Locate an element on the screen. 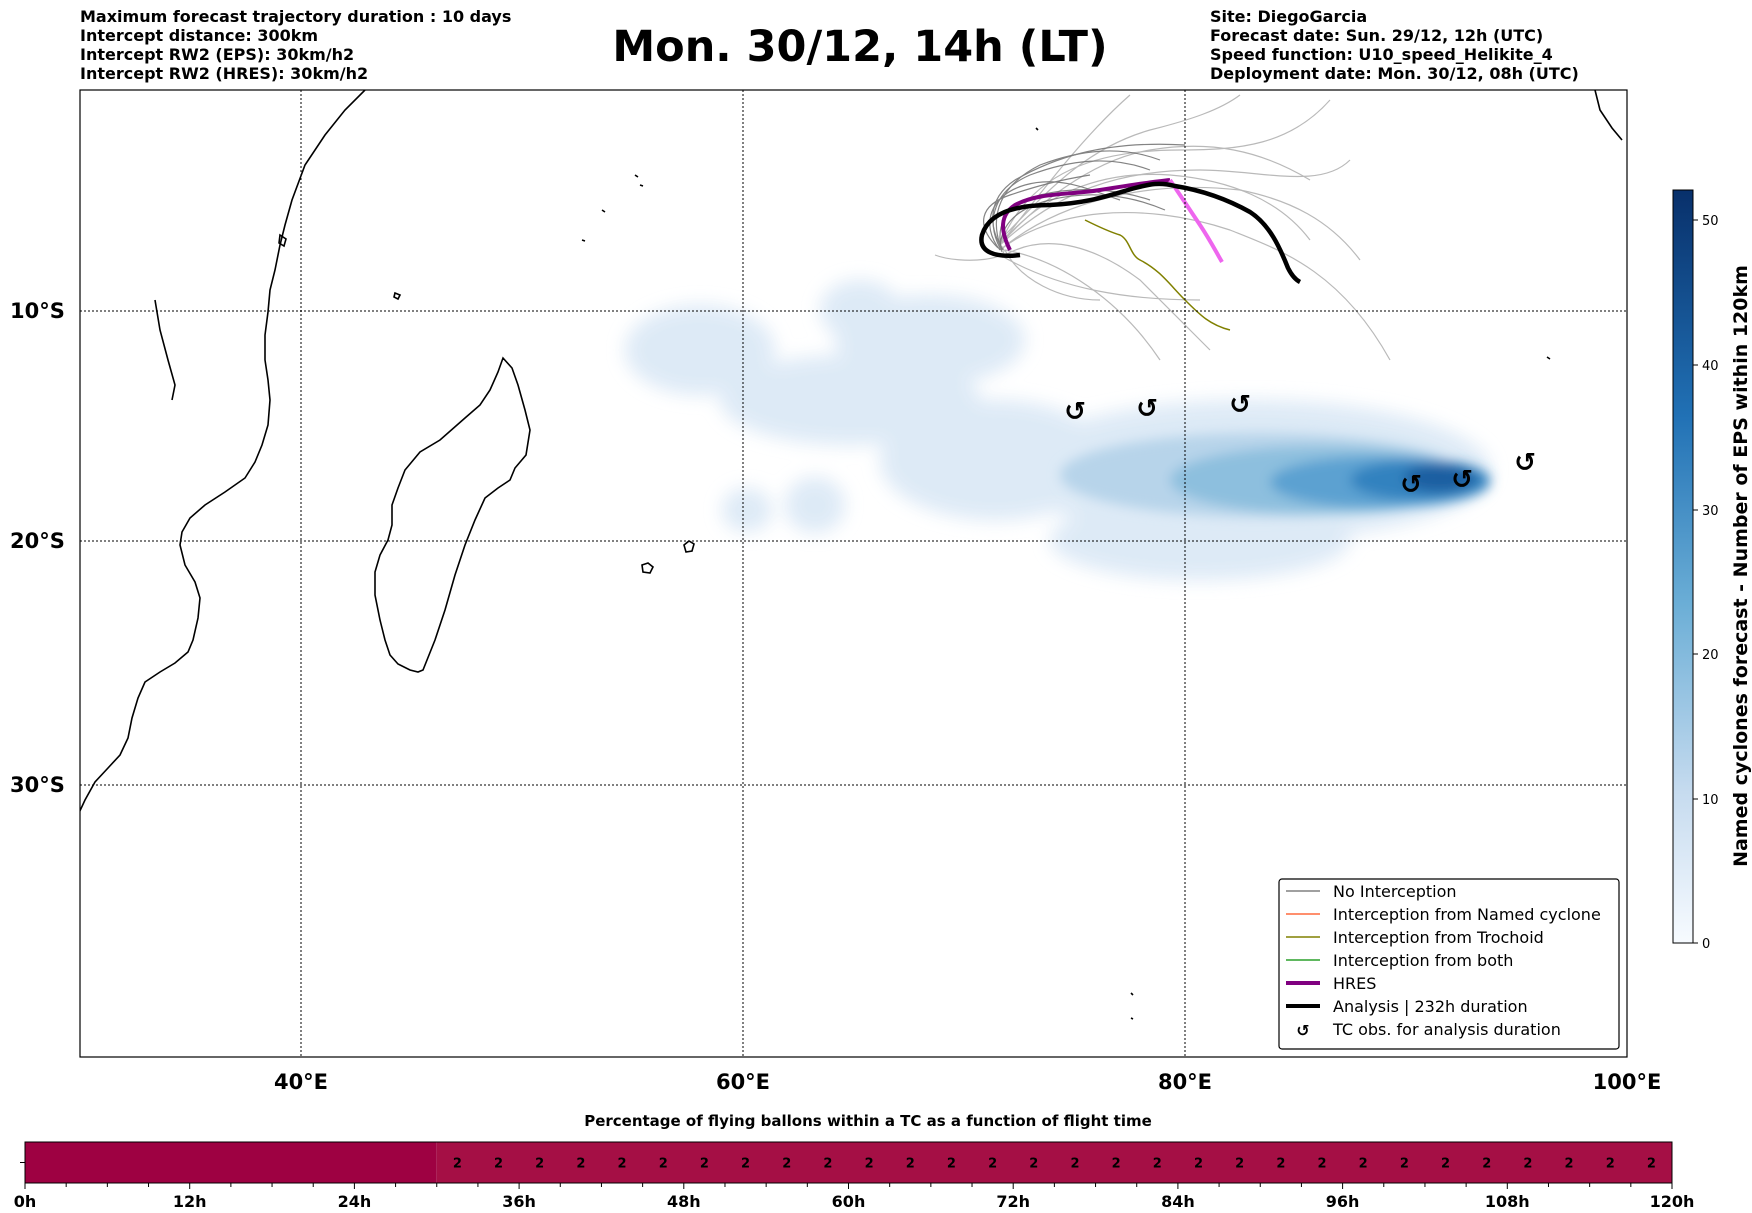 This screenshot has width=1752, height=1213. lon-label-60e: 60°E is located at coordinates (743, 1082).